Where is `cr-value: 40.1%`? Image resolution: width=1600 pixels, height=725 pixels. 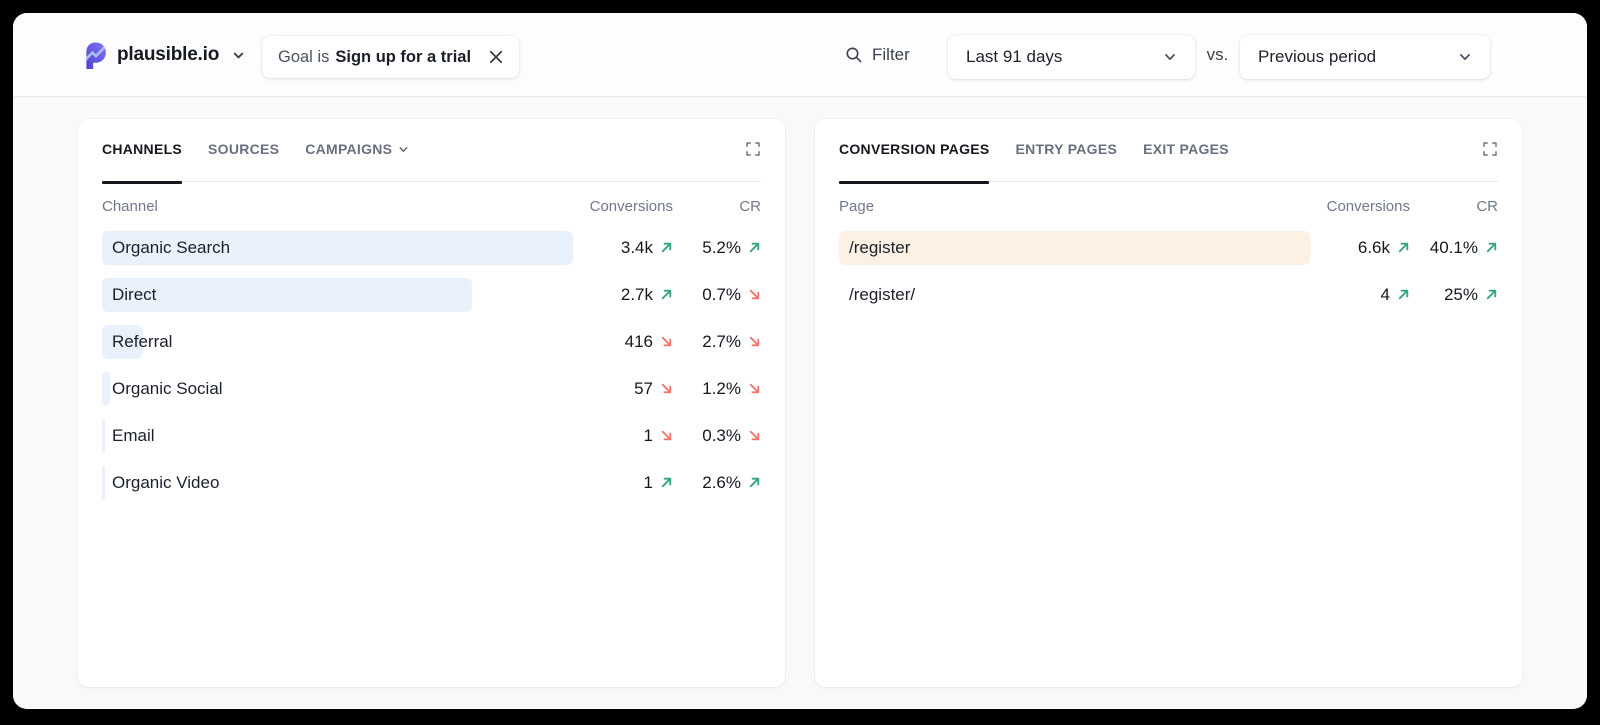
cr-value: 40.1% is located at coordinates (1453, 247).